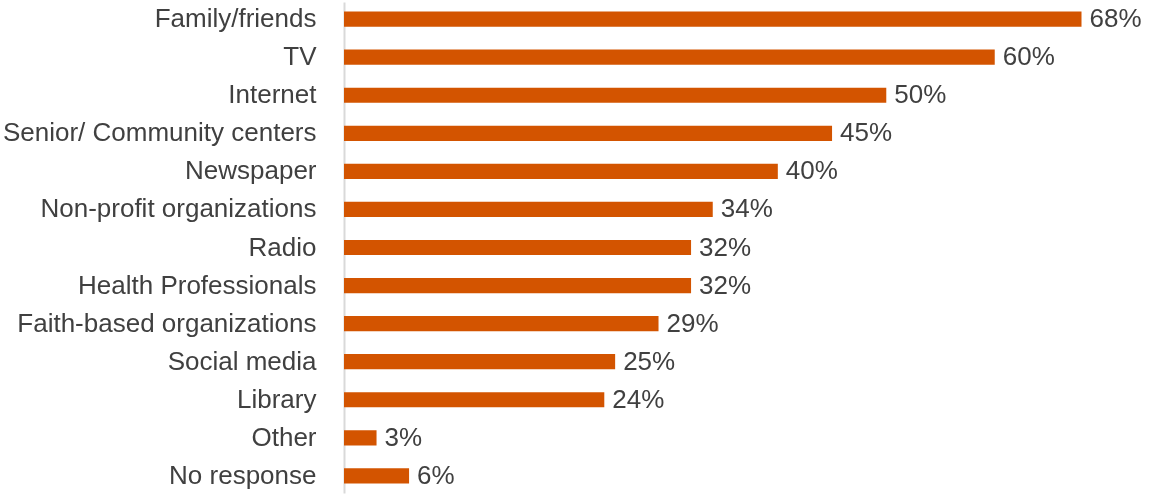 This screenshot has height=495, width=1172. What do you see at coordinates (282, 246) in the screenshot?
I see `y-tick-label: Radio` at bounding box center [282, 246].